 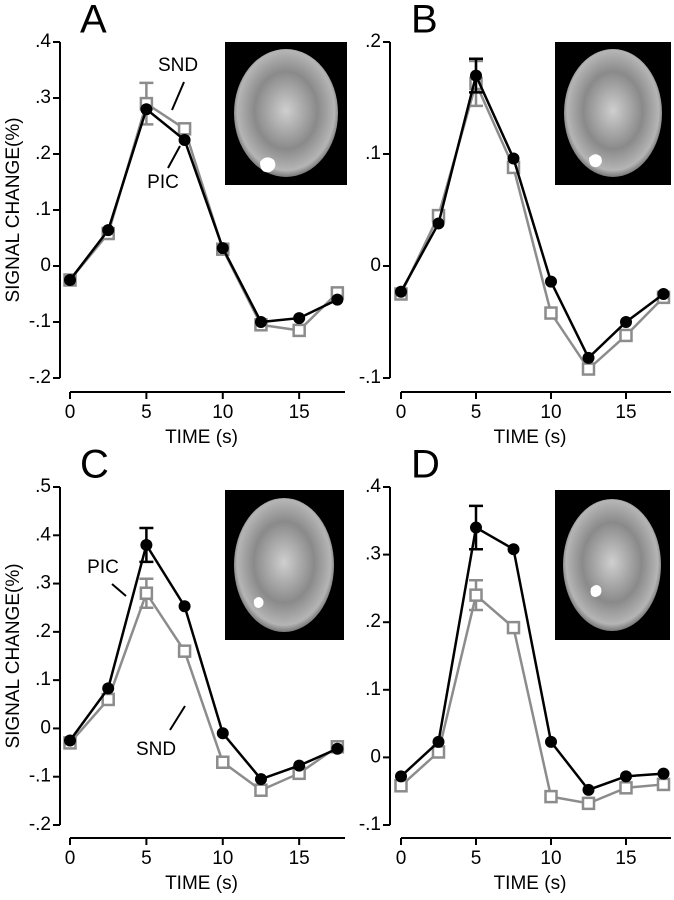 I want to click on series-label: PIC, so click(x=103, y=567).